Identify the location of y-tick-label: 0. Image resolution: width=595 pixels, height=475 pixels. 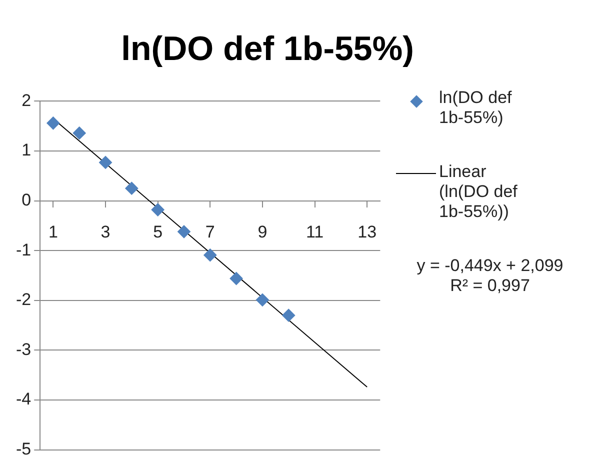
(27, 200).